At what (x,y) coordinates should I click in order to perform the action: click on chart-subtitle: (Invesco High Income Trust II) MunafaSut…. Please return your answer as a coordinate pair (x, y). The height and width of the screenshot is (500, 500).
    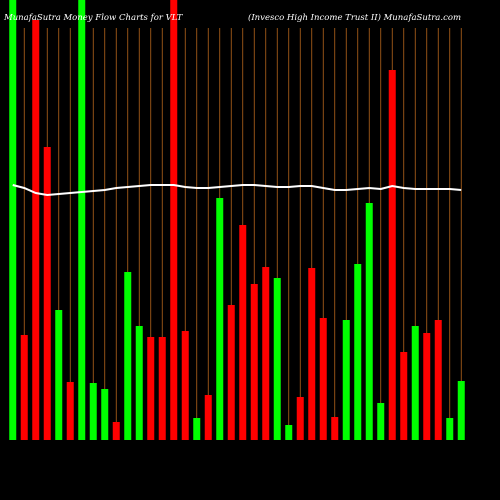
    Looking at the image, I should click on (354, 17).